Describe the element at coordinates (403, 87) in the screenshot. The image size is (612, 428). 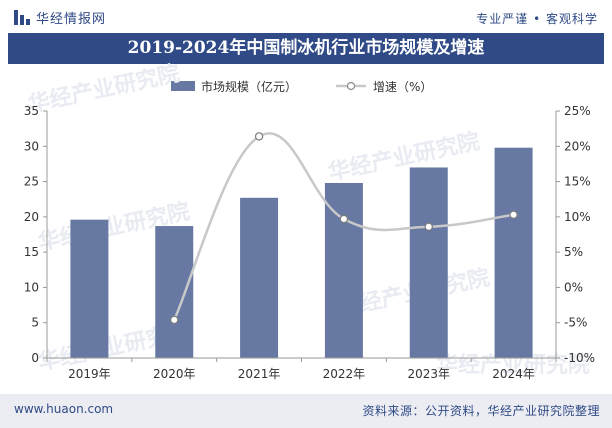
I see `legend-line-label: 增速（%）` at that location.